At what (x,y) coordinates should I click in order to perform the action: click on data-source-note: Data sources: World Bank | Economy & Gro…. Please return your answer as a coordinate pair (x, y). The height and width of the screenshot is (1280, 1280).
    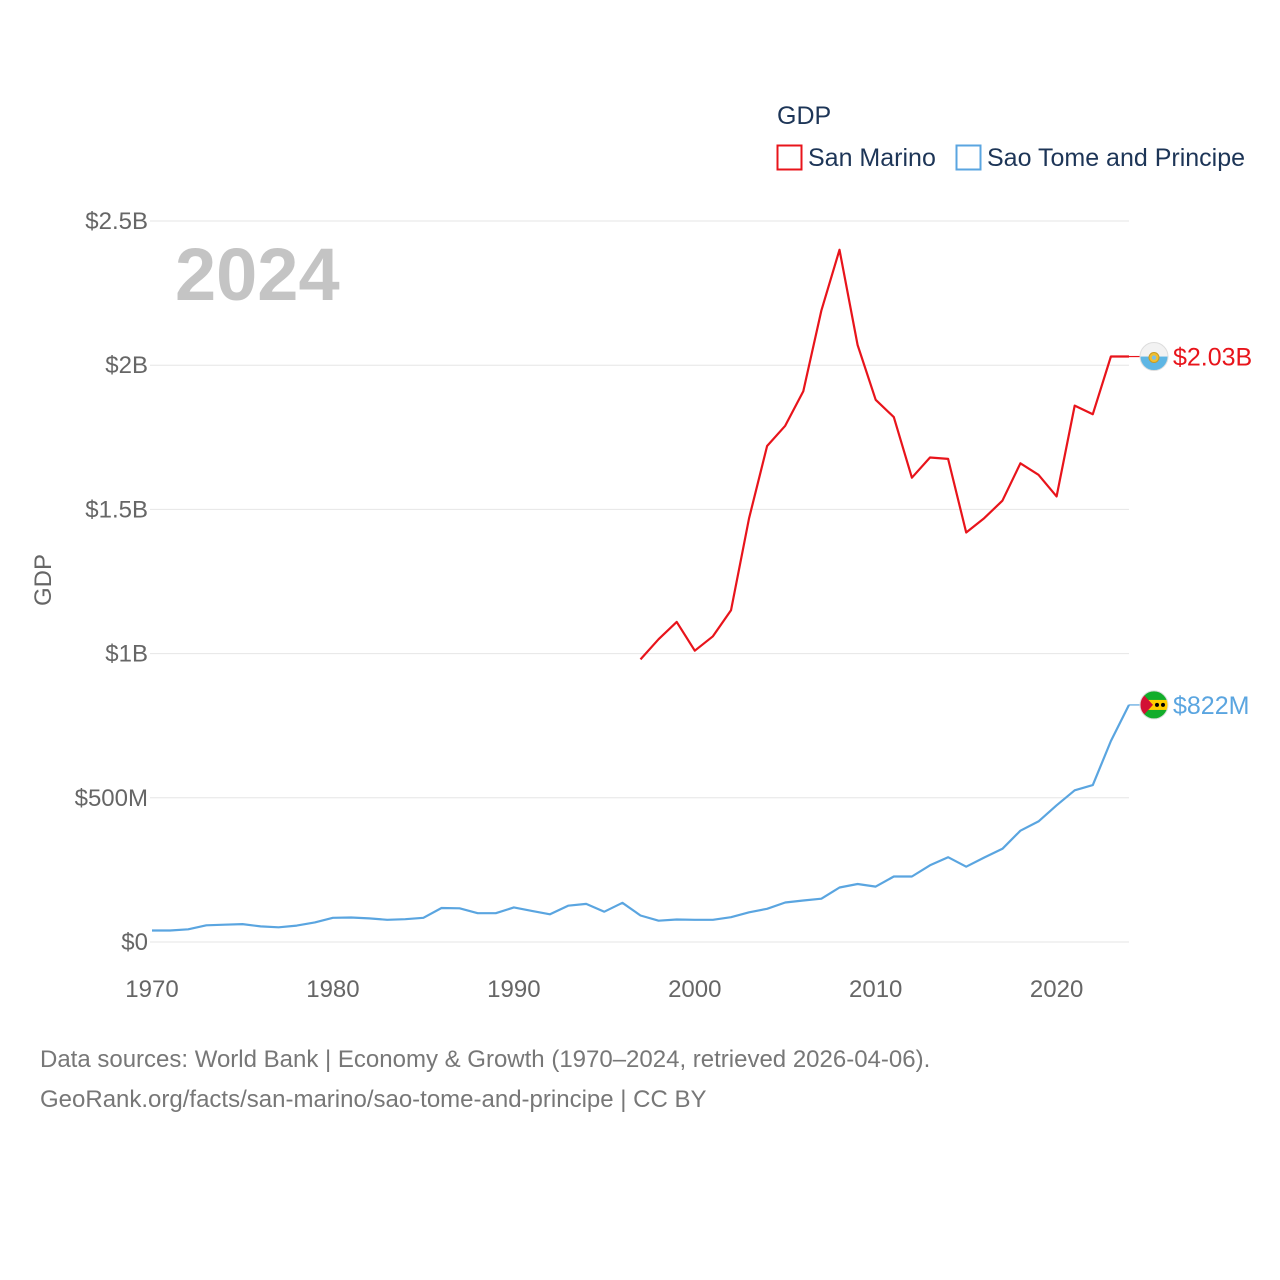
    Looking at the image, I should click on (640, 1080).